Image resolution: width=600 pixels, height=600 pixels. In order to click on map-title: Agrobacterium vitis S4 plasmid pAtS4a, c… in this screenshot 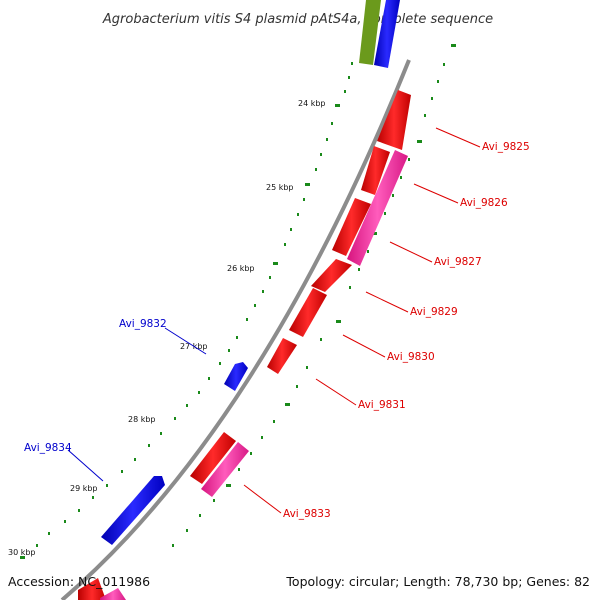, I will do `click(297, 19)`.